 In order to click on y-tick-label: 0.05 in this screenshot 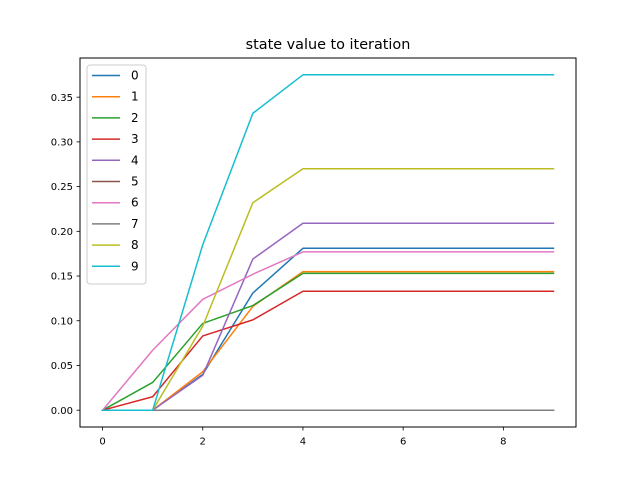, I will do `click(62, 366)`.